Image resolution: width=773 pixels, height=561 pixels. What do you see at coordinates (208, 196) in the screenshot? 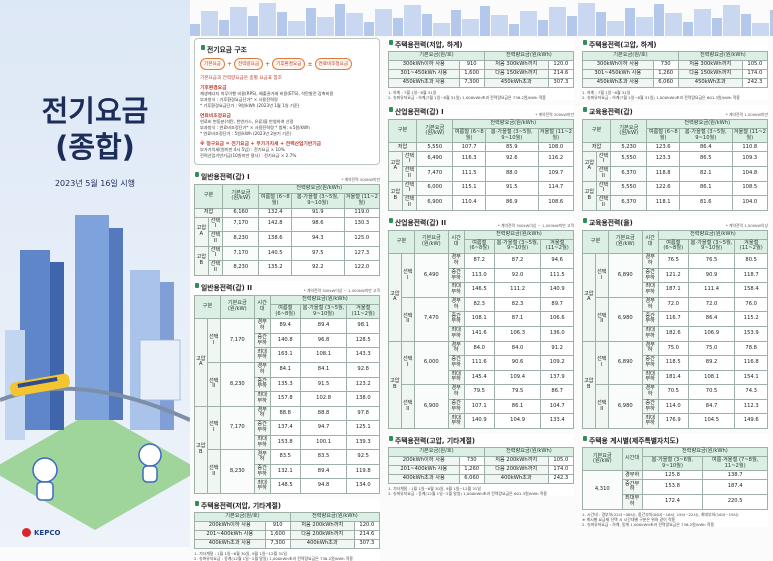
I see `header-cell: 구분` at bounding box center [208, 196].